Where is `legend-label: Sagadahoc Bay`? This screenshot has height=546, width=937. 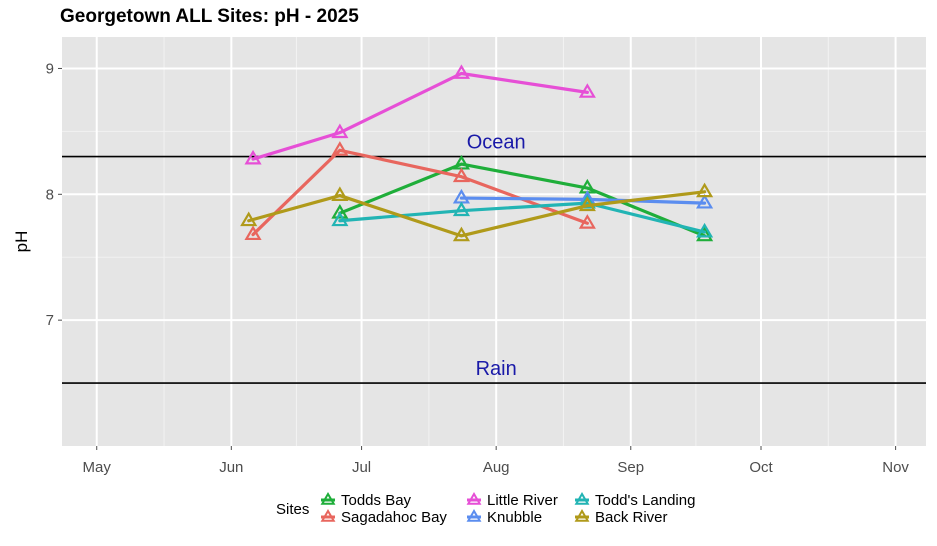
legend-label: Sagadahoc Bay is located at coordinates (394, 517).